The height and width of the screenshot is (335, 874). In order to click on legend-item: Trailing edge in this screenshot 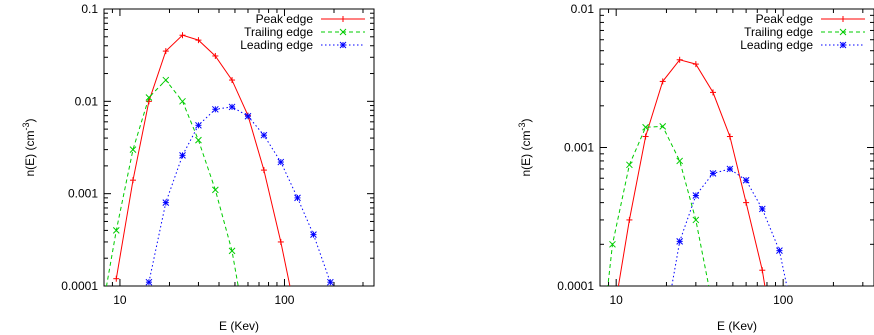, I will do `click(804, 32)`.